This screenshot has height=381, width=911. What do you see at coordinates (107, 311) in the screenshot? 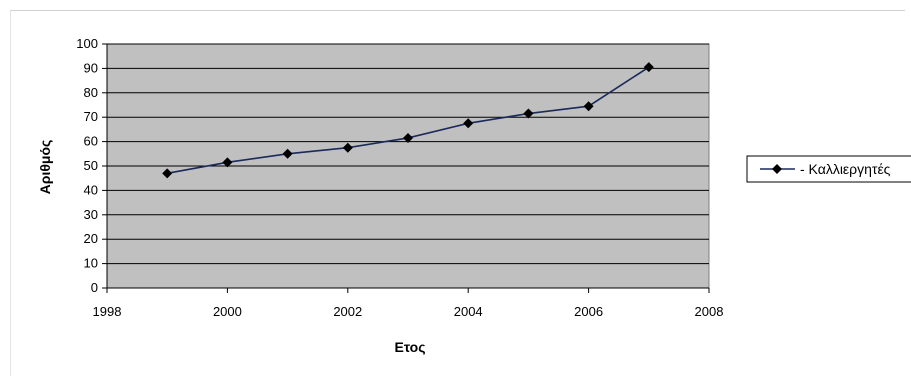
I see `x-tick-label: 1998` at bounding box center [107, 311].